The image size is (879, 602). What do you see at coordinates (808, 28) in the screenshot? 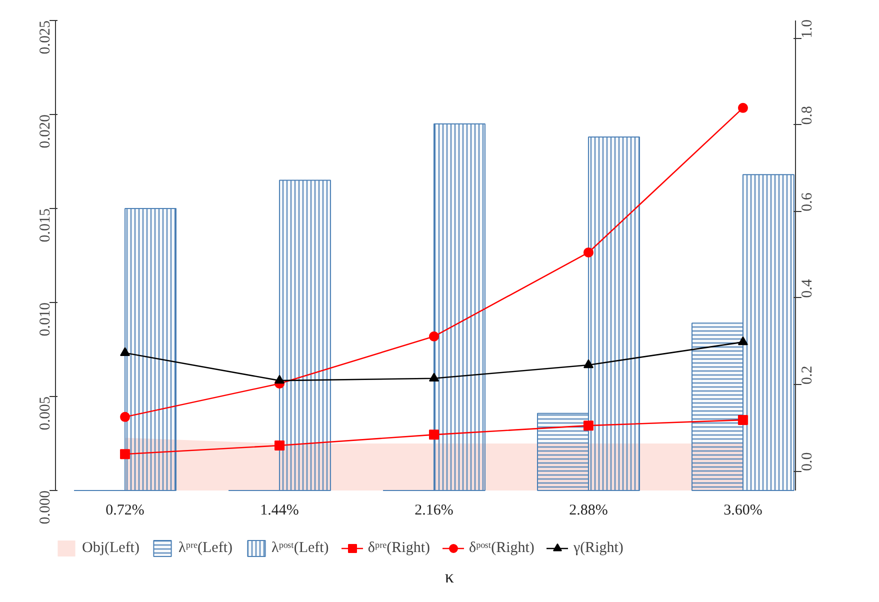
I see `y2-tick-label: 1.0` at bounding box center [808, 28].